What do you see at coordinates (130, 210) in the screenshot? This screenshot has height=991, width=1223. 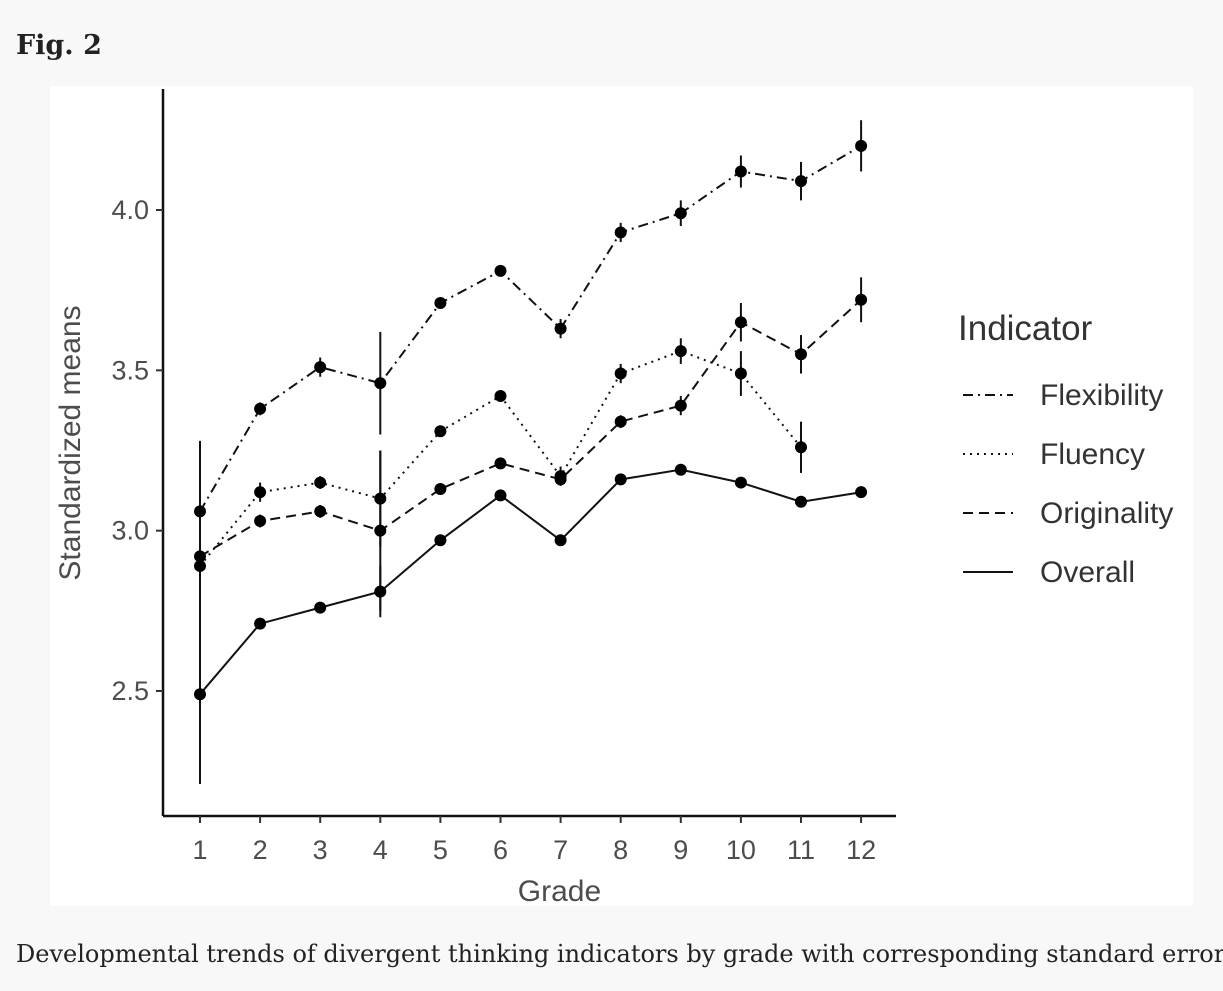 I see `y-tick-label: 4.0` at bounding box center [130, 210].